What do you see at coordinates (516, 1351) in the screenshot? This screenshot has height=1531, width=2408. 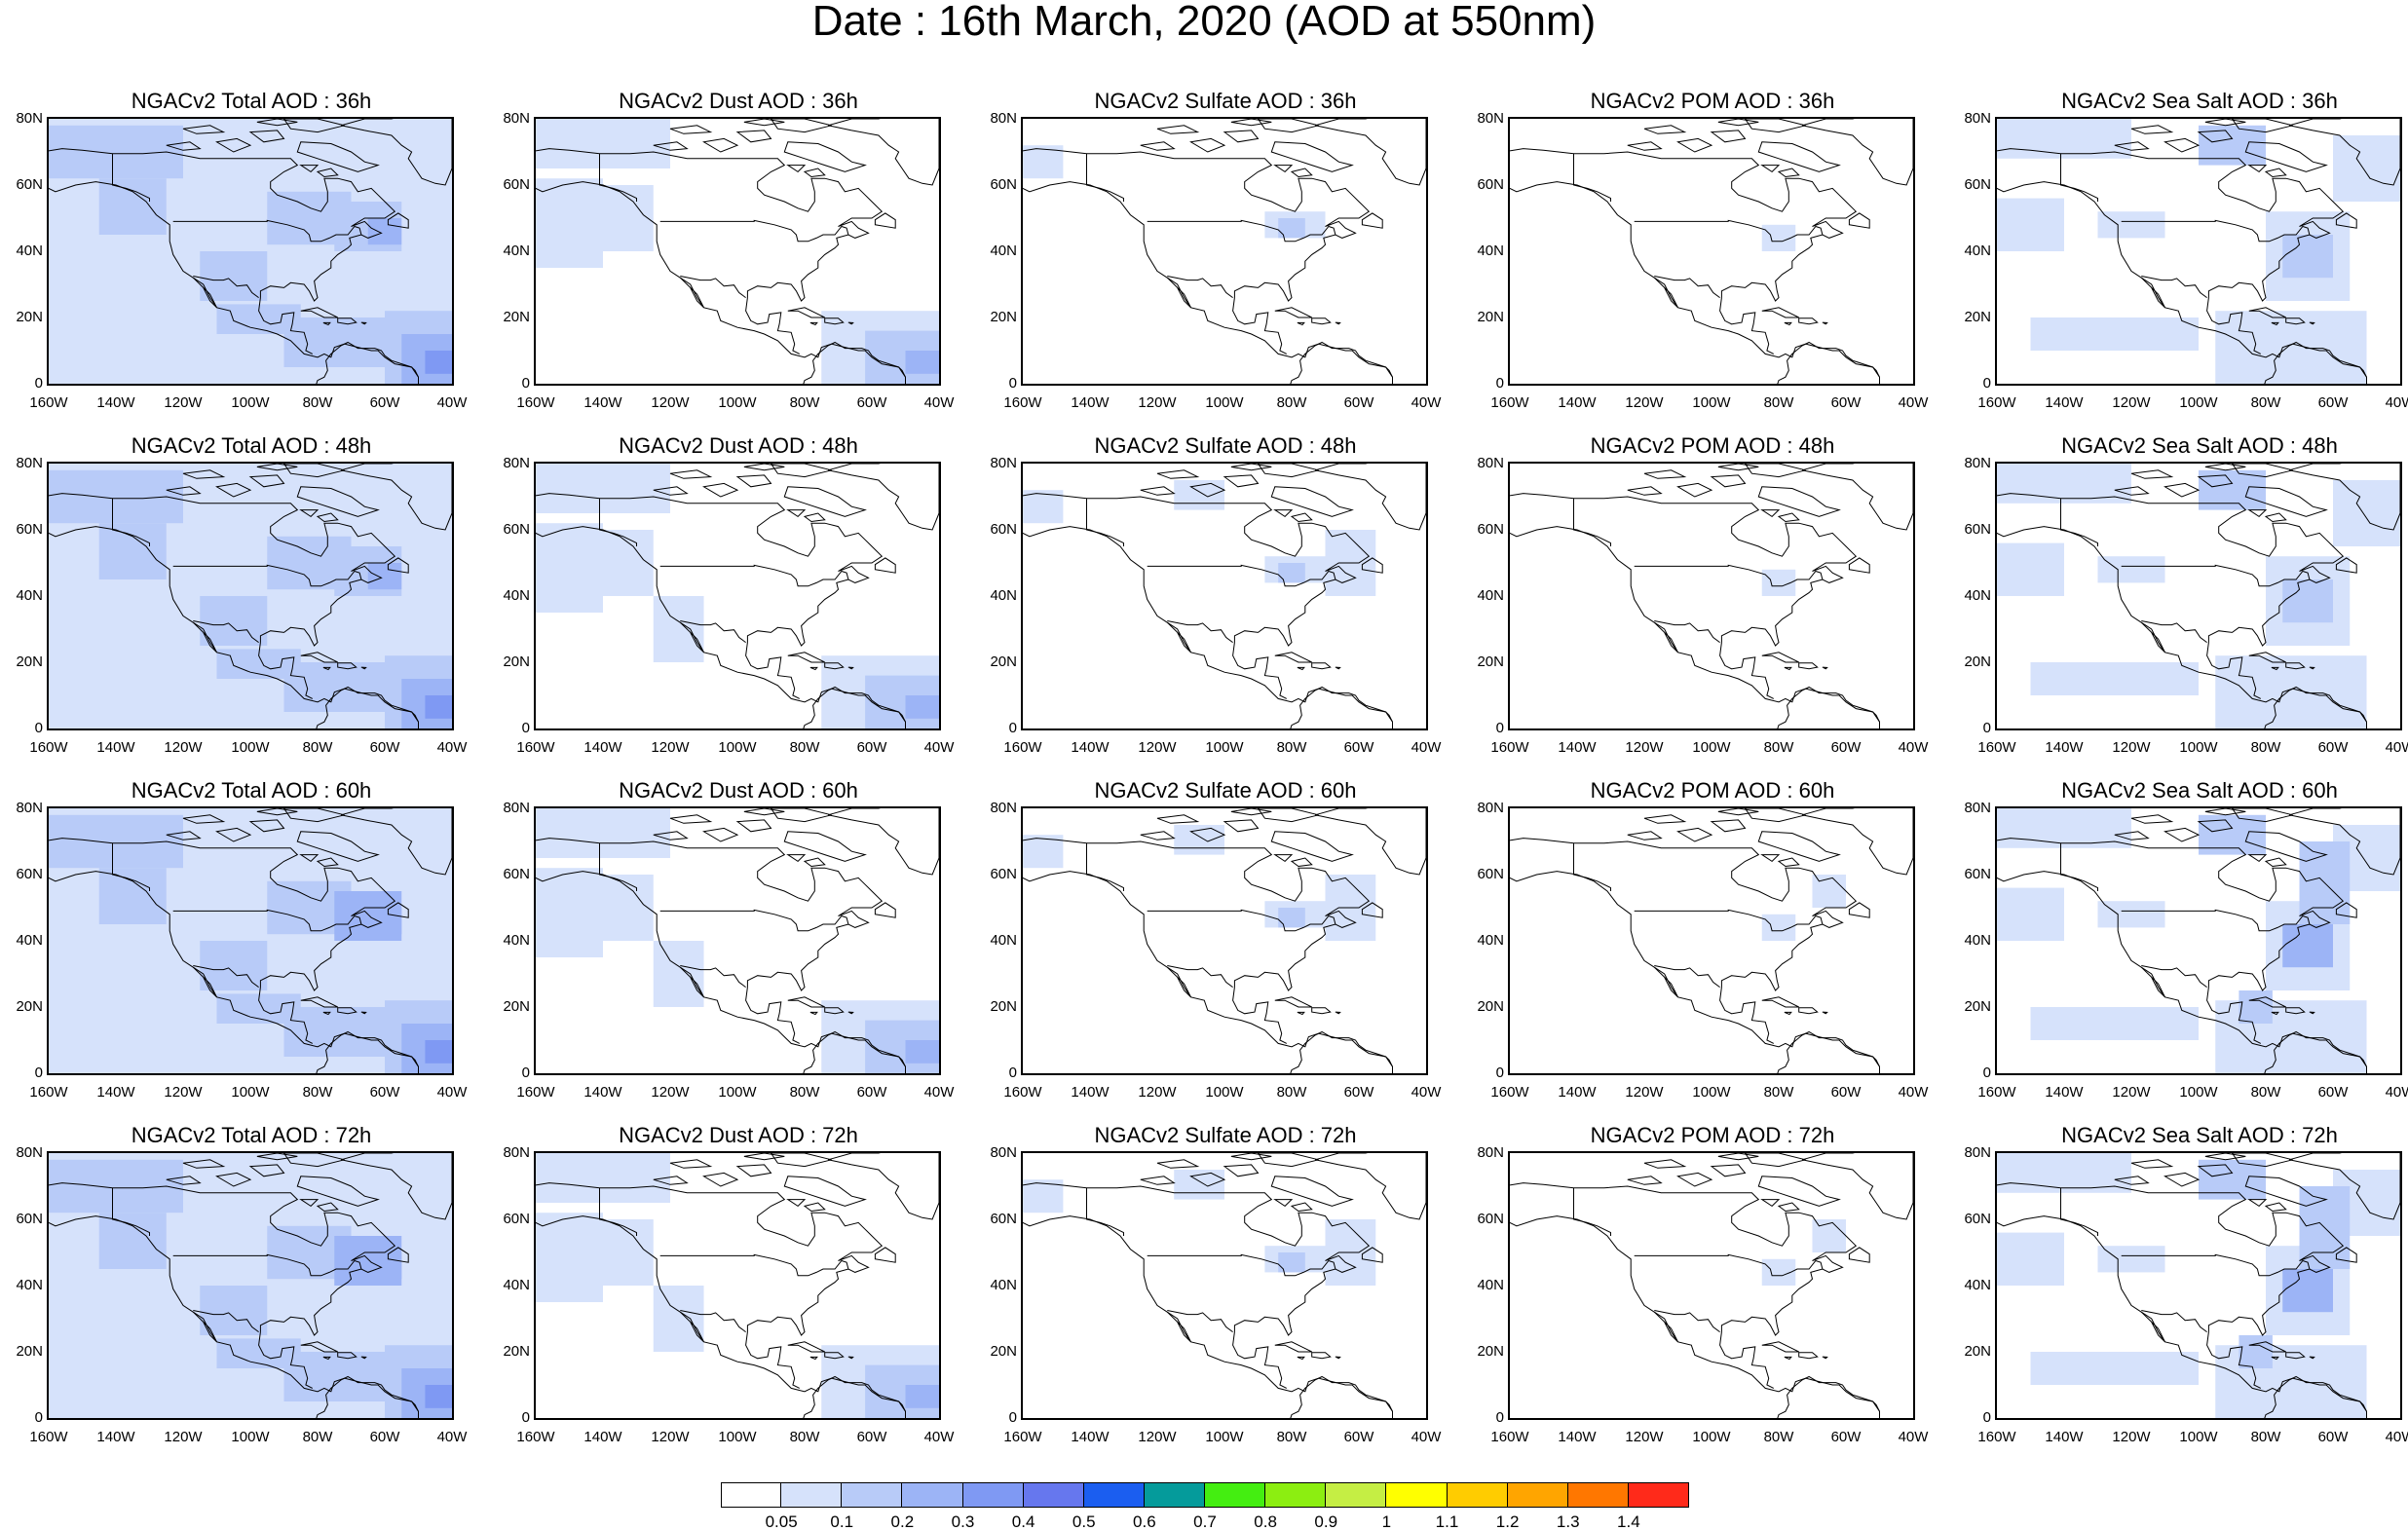 I see `y-tick-label: 20N` at bounding box center [516, 1351].